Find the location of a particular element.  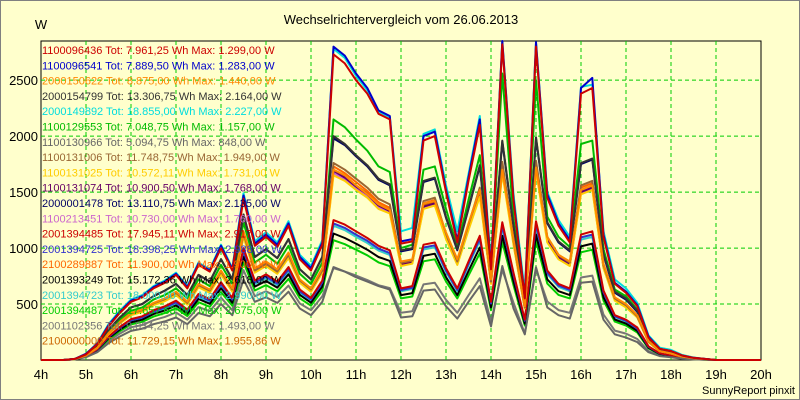

x-tick-label: 20h is located at coordinates (761, 374).